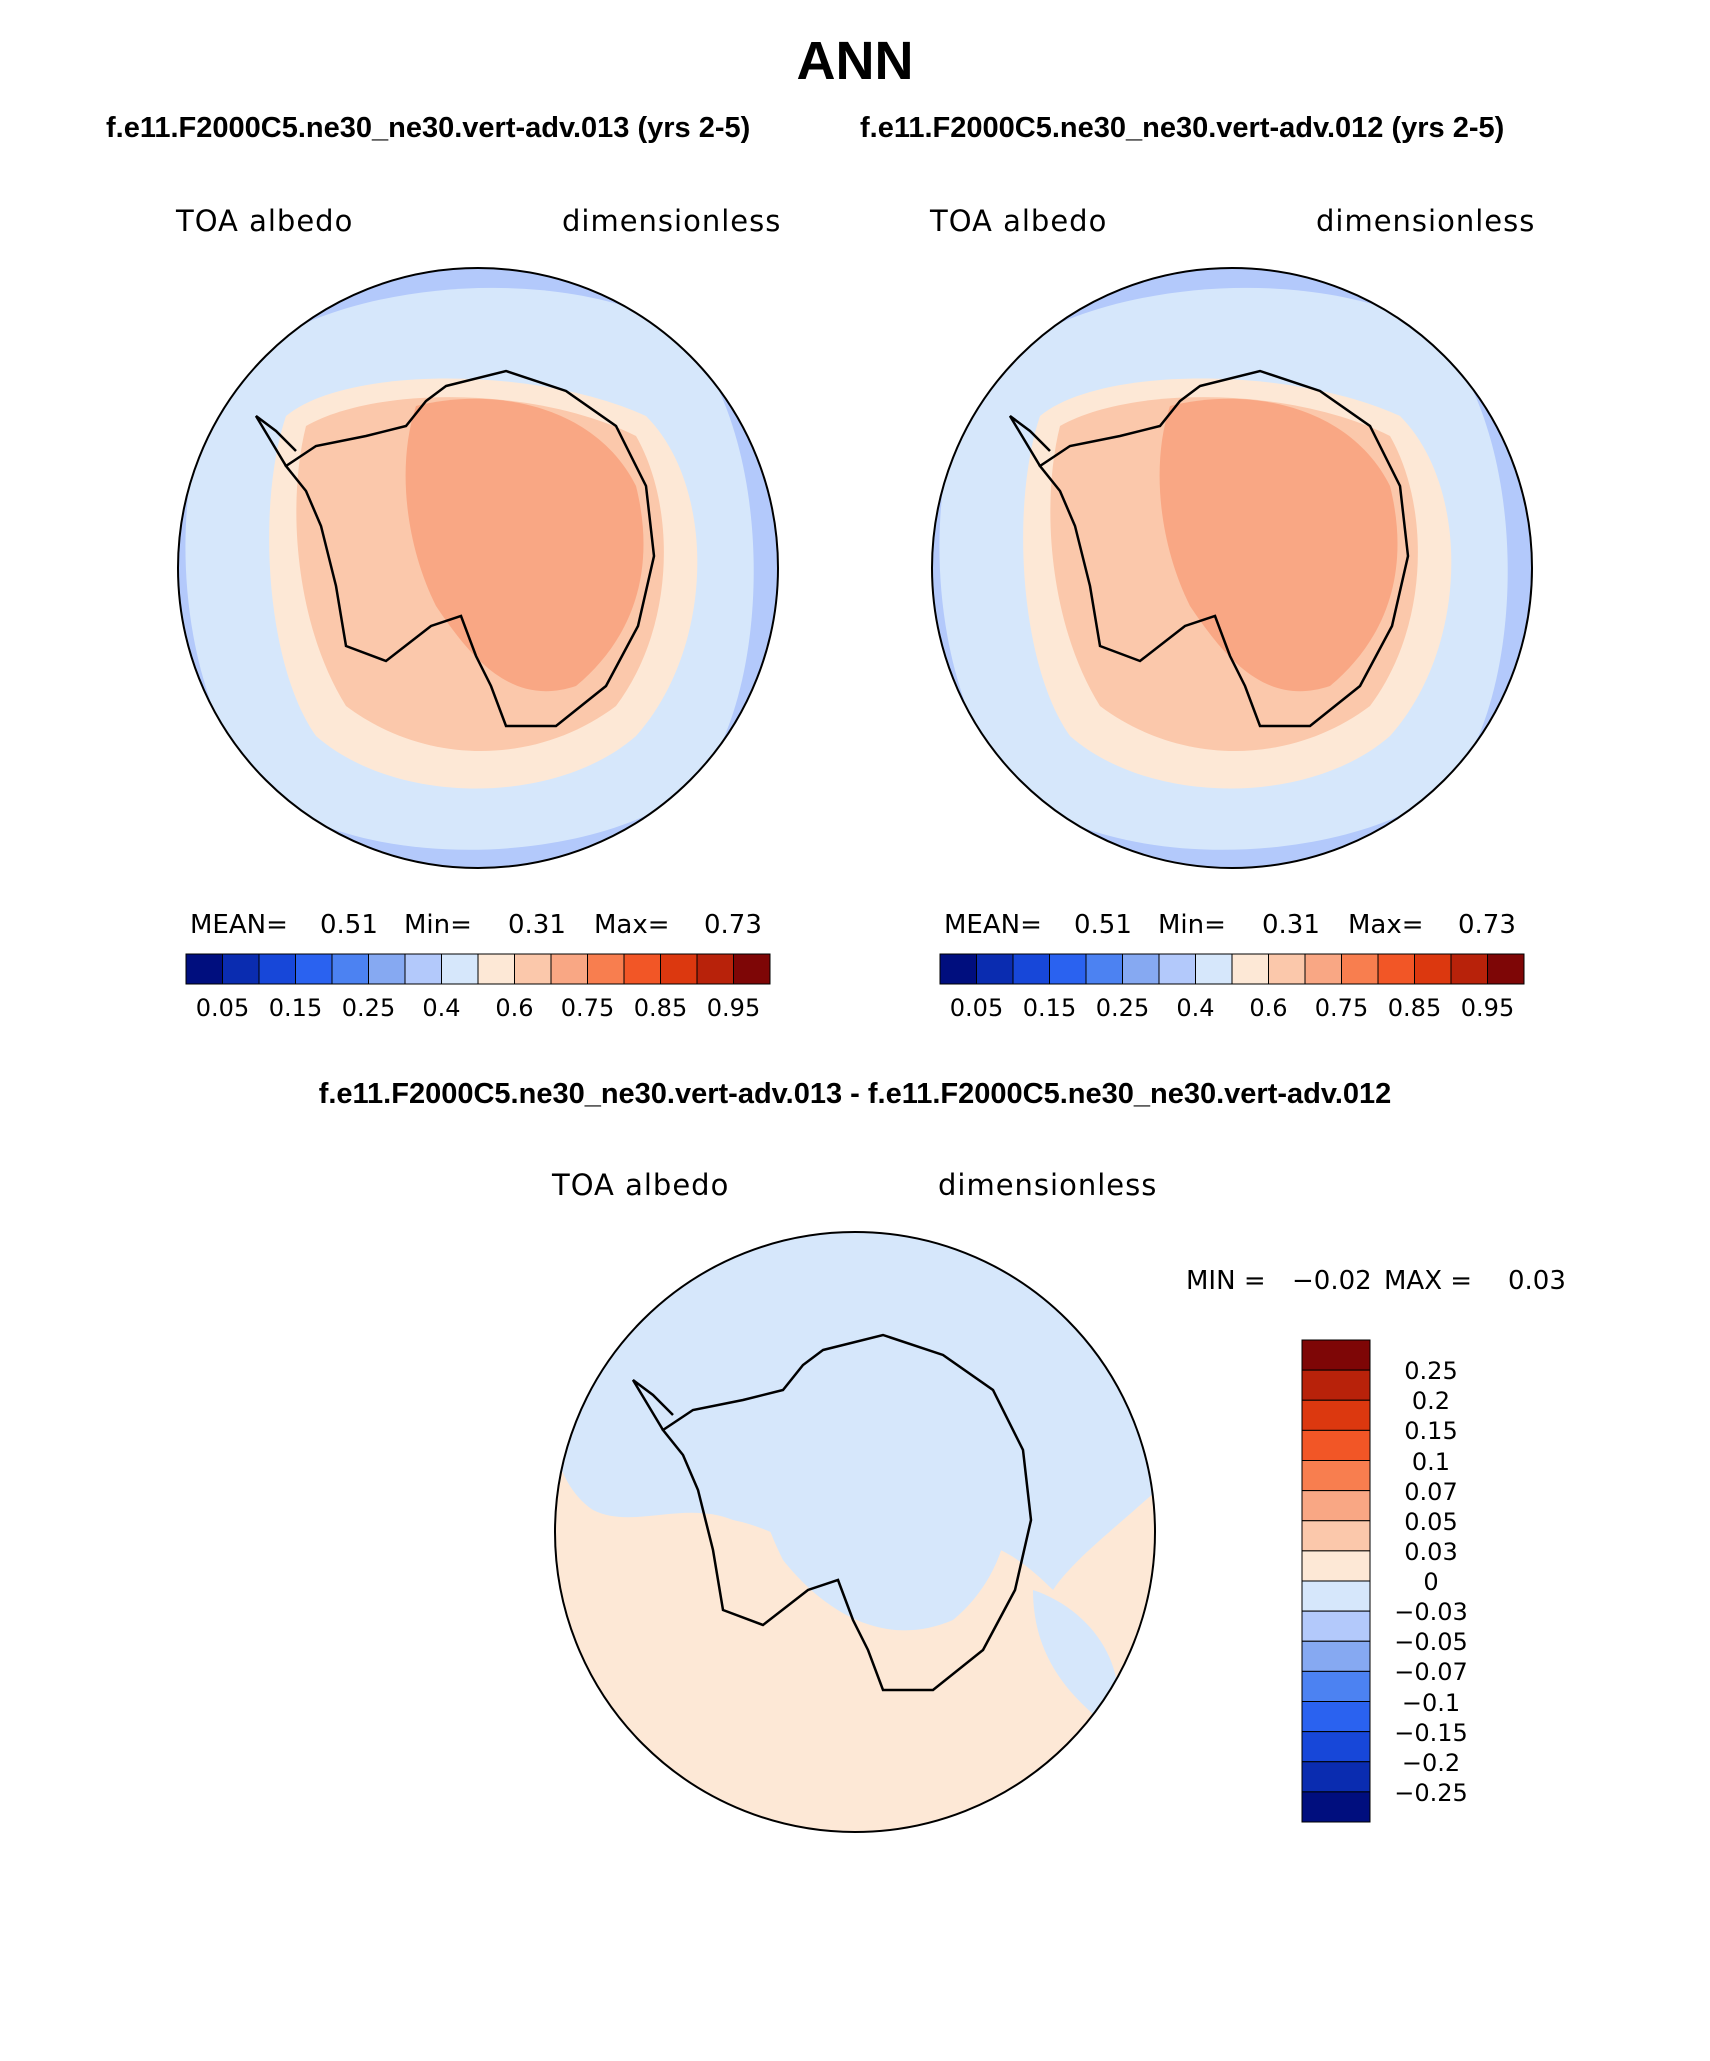 Image resolution: width=1710 pixels, height=2061 pixels. Describe the element at coordinates (239, 925) in the screenshot. I see `panel-1-mean-label: MEAN=` at that location.